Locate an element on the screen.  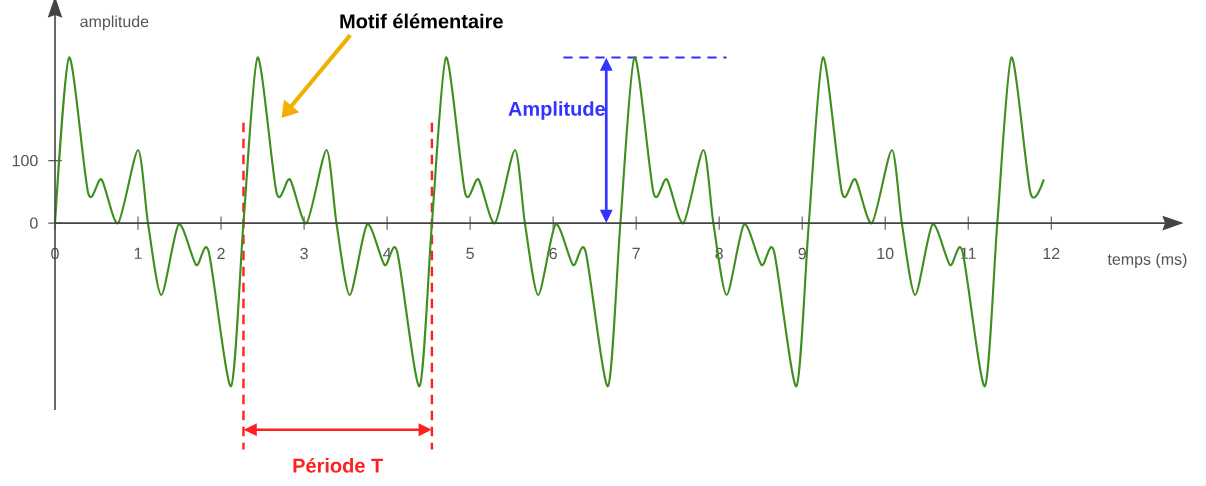
x-tick-label: 6 is located at coordinates (553, 253).